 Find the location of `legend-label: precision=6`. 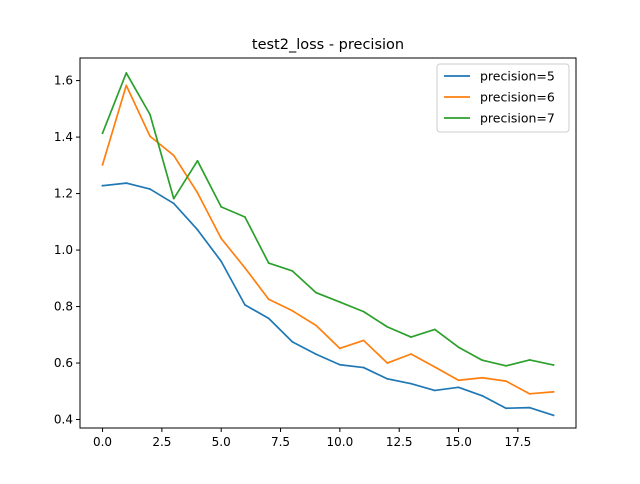

legend-label: precision=6 is located at coordinates (517, 97).